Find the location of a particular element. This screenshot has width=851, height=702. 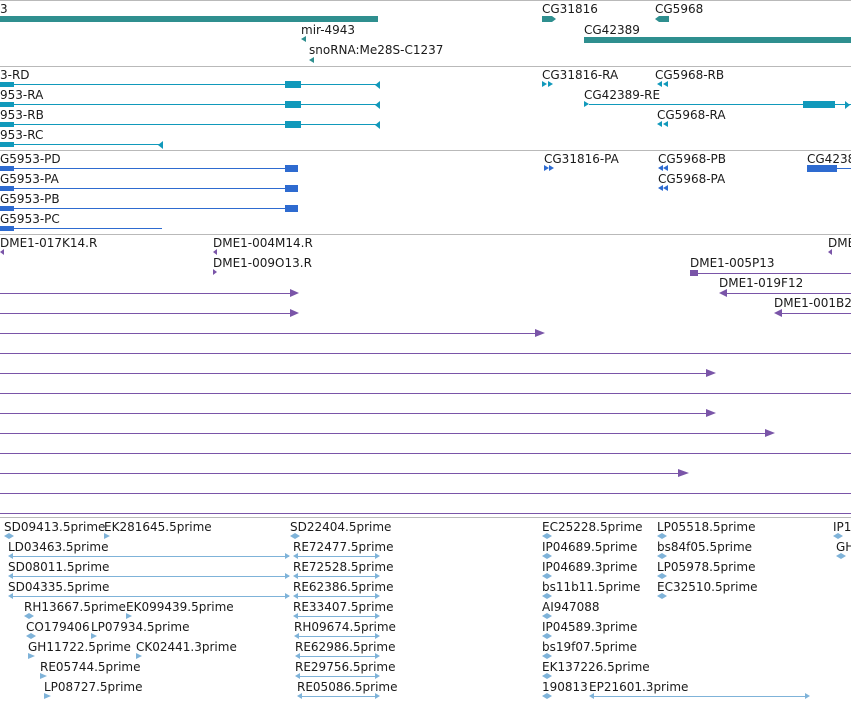

est-label: 190813 is located at coordinates (565, 687).